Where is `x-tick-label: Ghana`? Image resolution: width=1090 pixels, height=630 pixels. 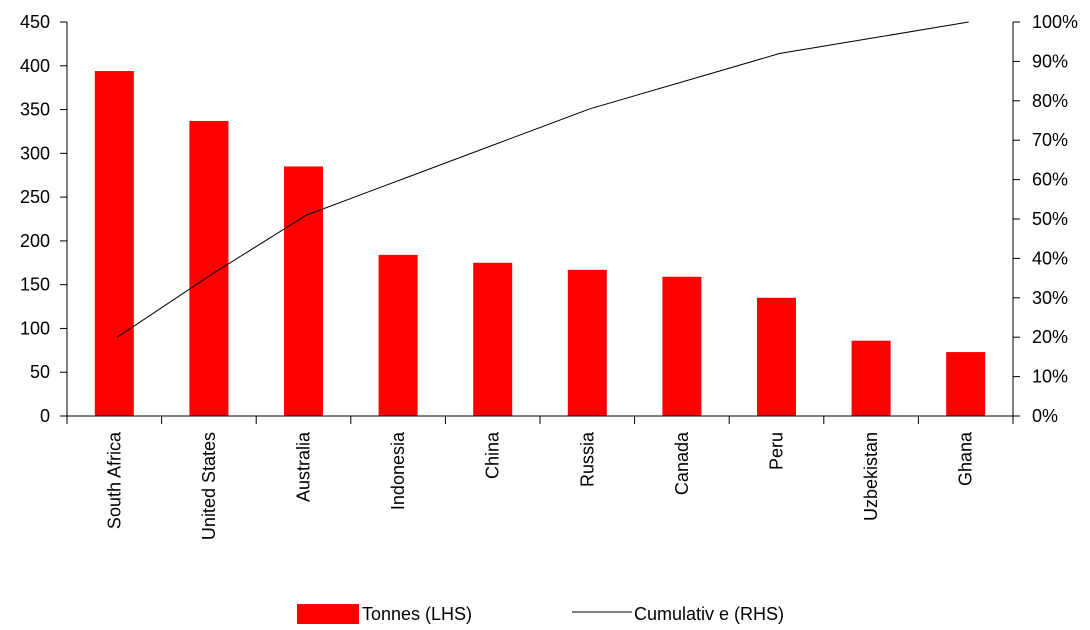 x-tick-label: Ghana is located at coordinates (966, 458).